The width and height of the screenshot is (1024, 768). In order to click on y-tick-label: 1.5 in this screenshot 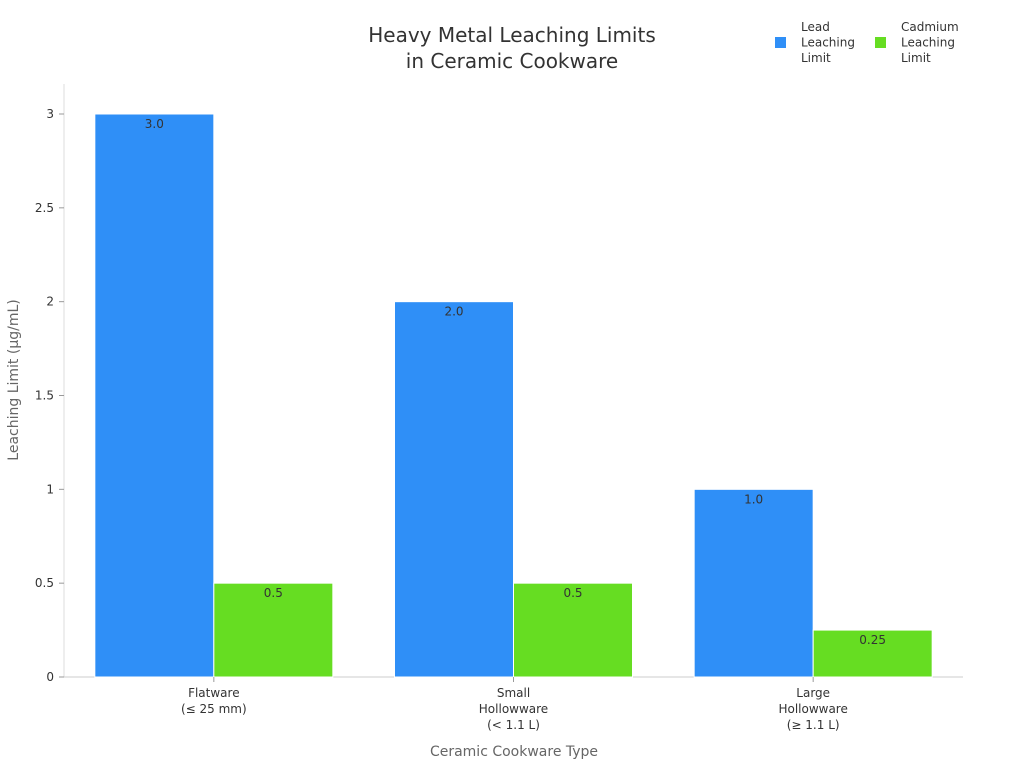, I will do `click(44, 396)`.